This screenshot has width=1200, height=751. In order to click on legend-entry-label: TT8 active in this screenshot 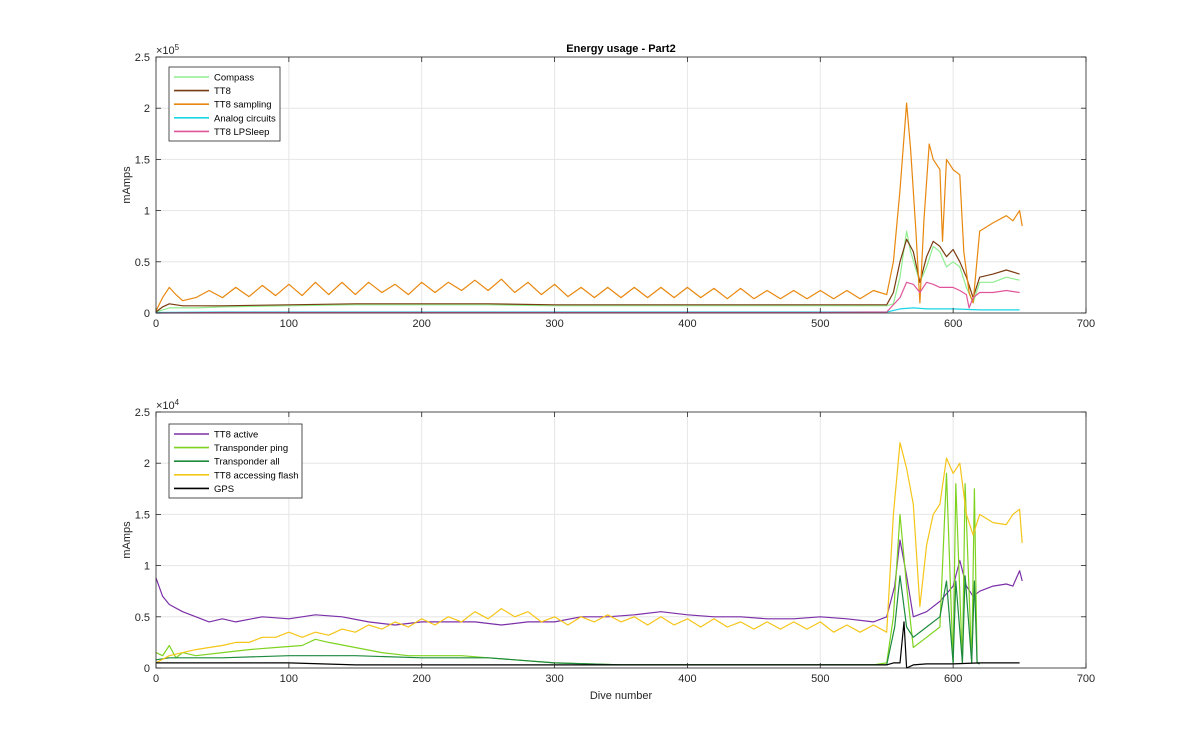, I will do `click(236, 435)`.